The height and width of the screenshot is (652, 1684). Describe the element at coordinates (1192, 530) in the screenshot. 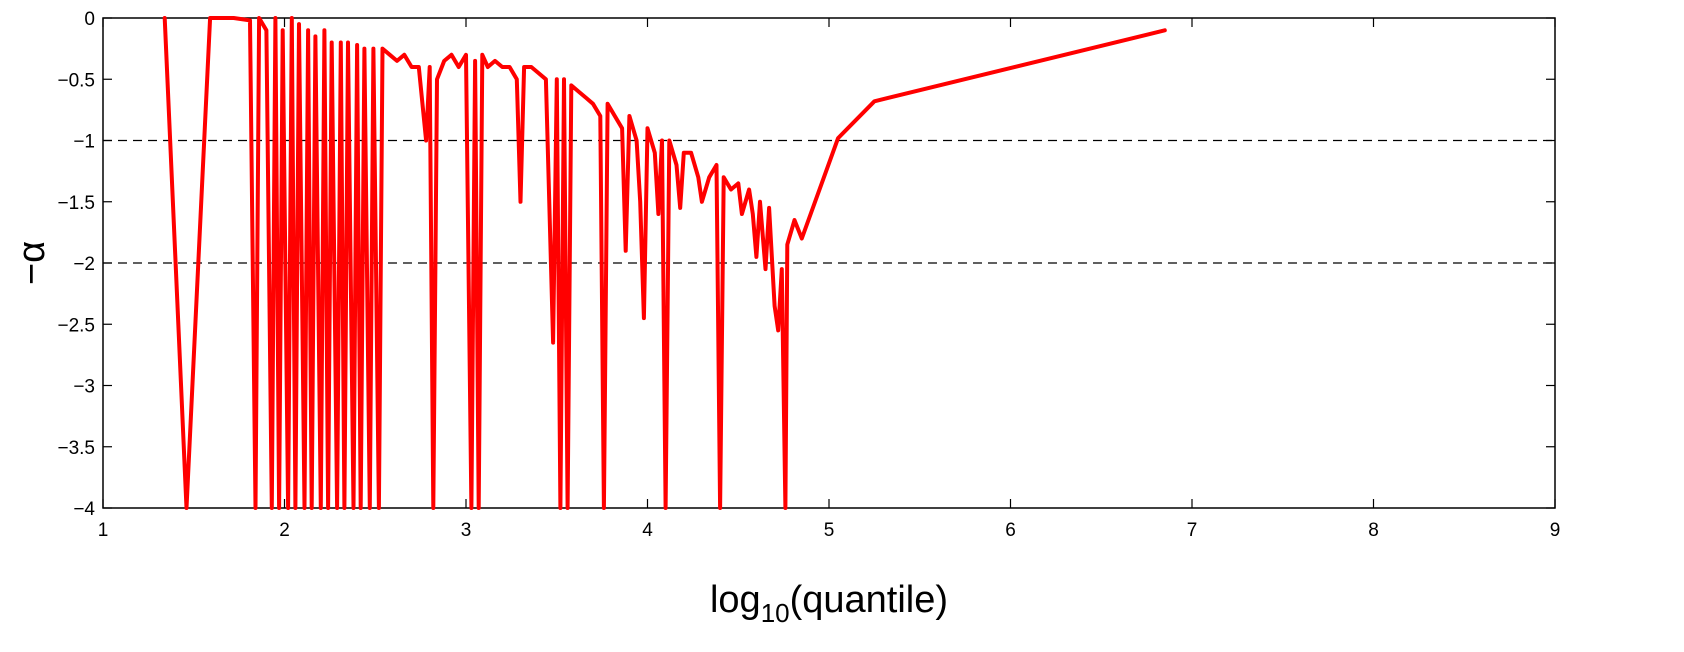

I see `x-tick-label: 7` at that location.